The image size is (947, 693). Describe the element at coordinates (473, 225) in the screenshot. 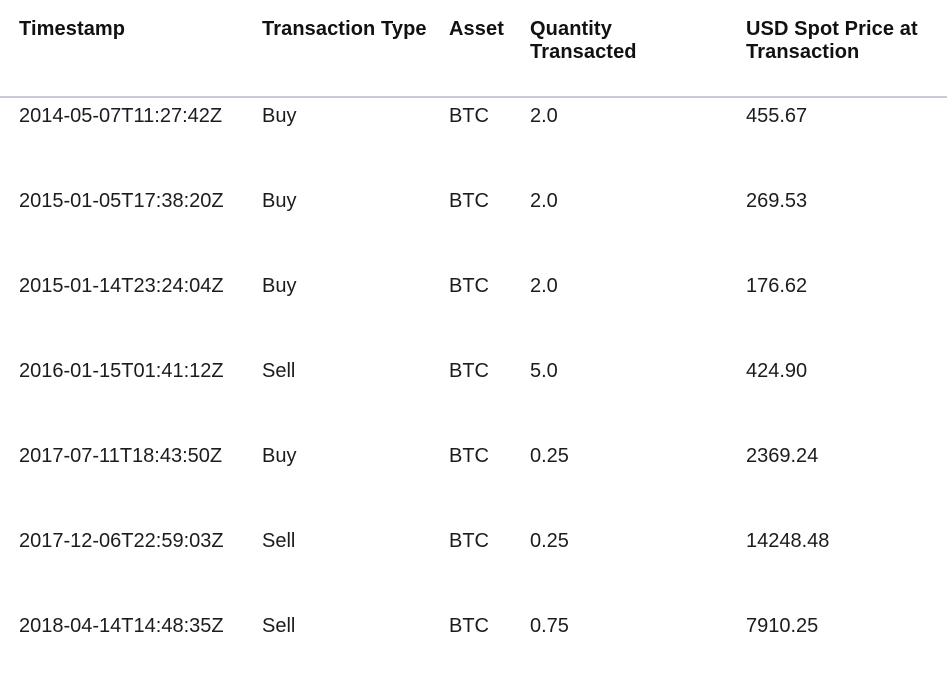

I see `table-row: 2015-01-05T17:38:20Z Buy BTC 2.0 269.53` at that location.